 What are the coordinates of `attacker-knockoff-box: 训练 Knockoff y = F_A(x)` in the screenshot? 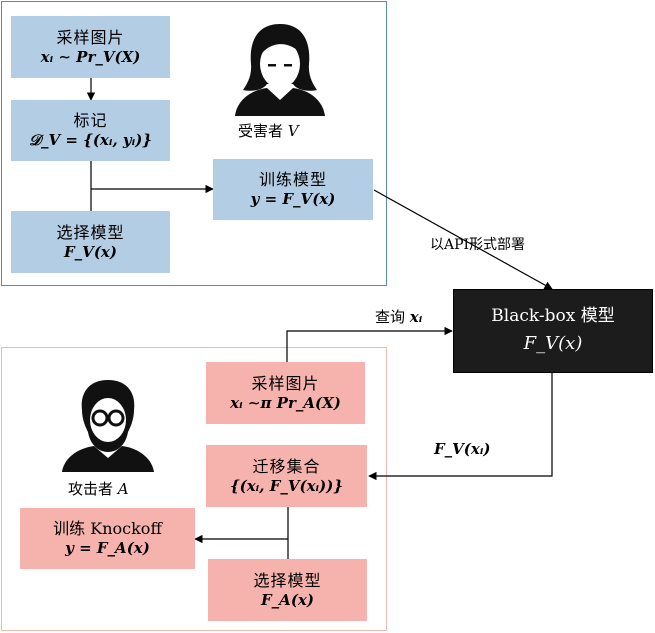 It's located at (107, 538).